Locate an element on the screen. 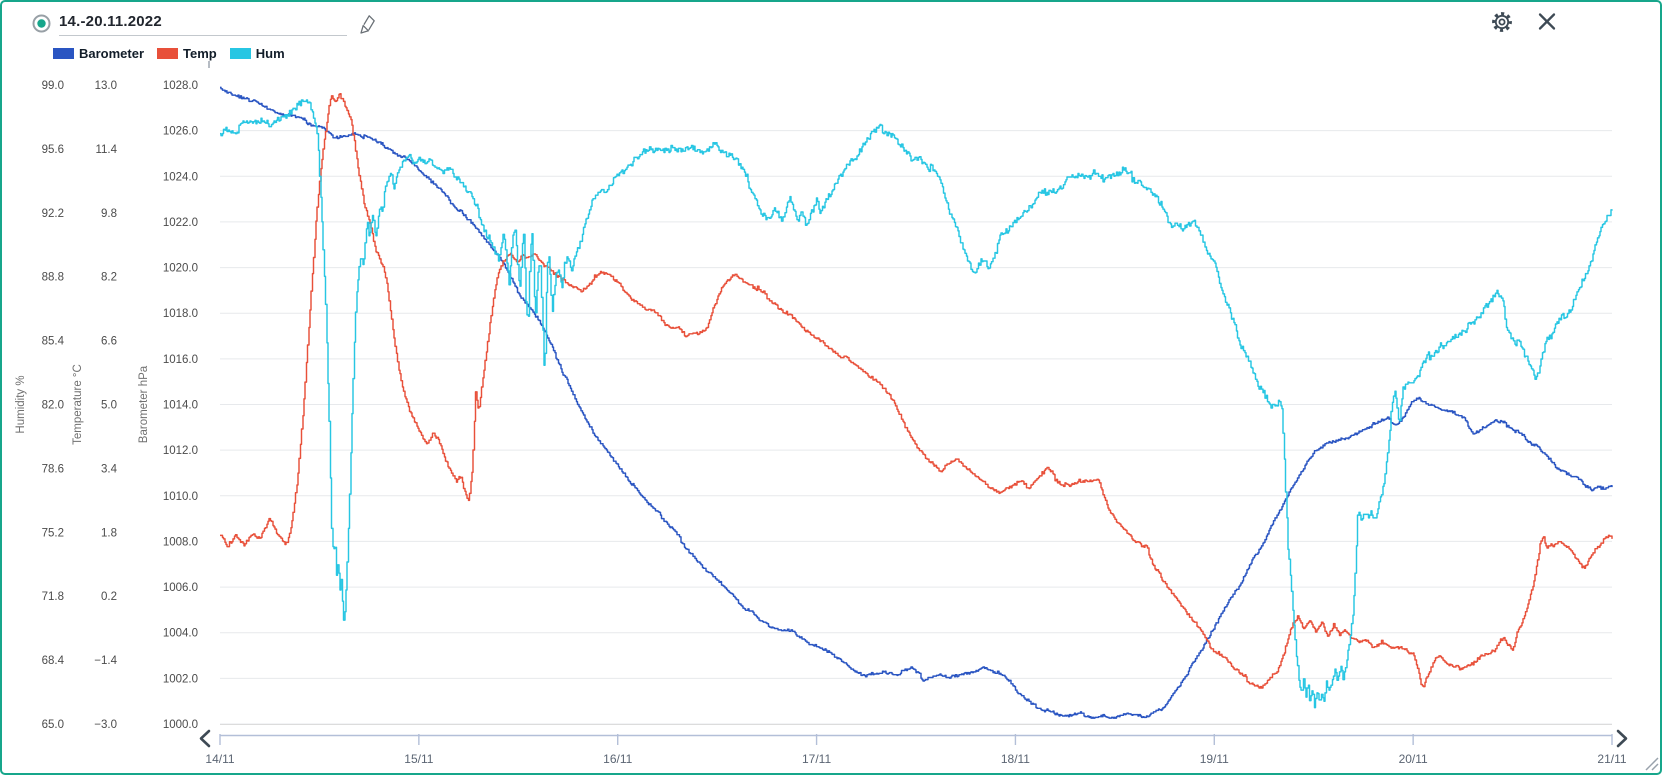  y-tick-label-baro: 1024.0 is located at coordinates (180, 177).